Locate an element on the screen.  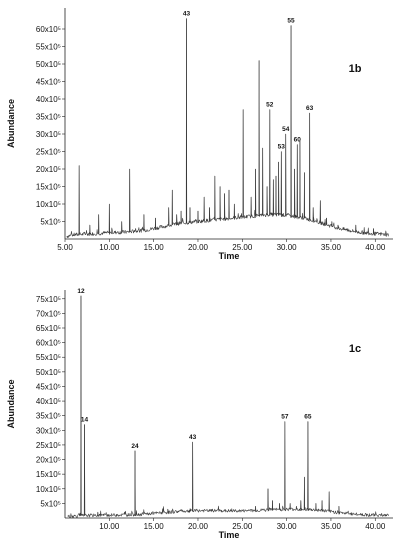
peak-label: 60 is located at coordinates (298, 140).